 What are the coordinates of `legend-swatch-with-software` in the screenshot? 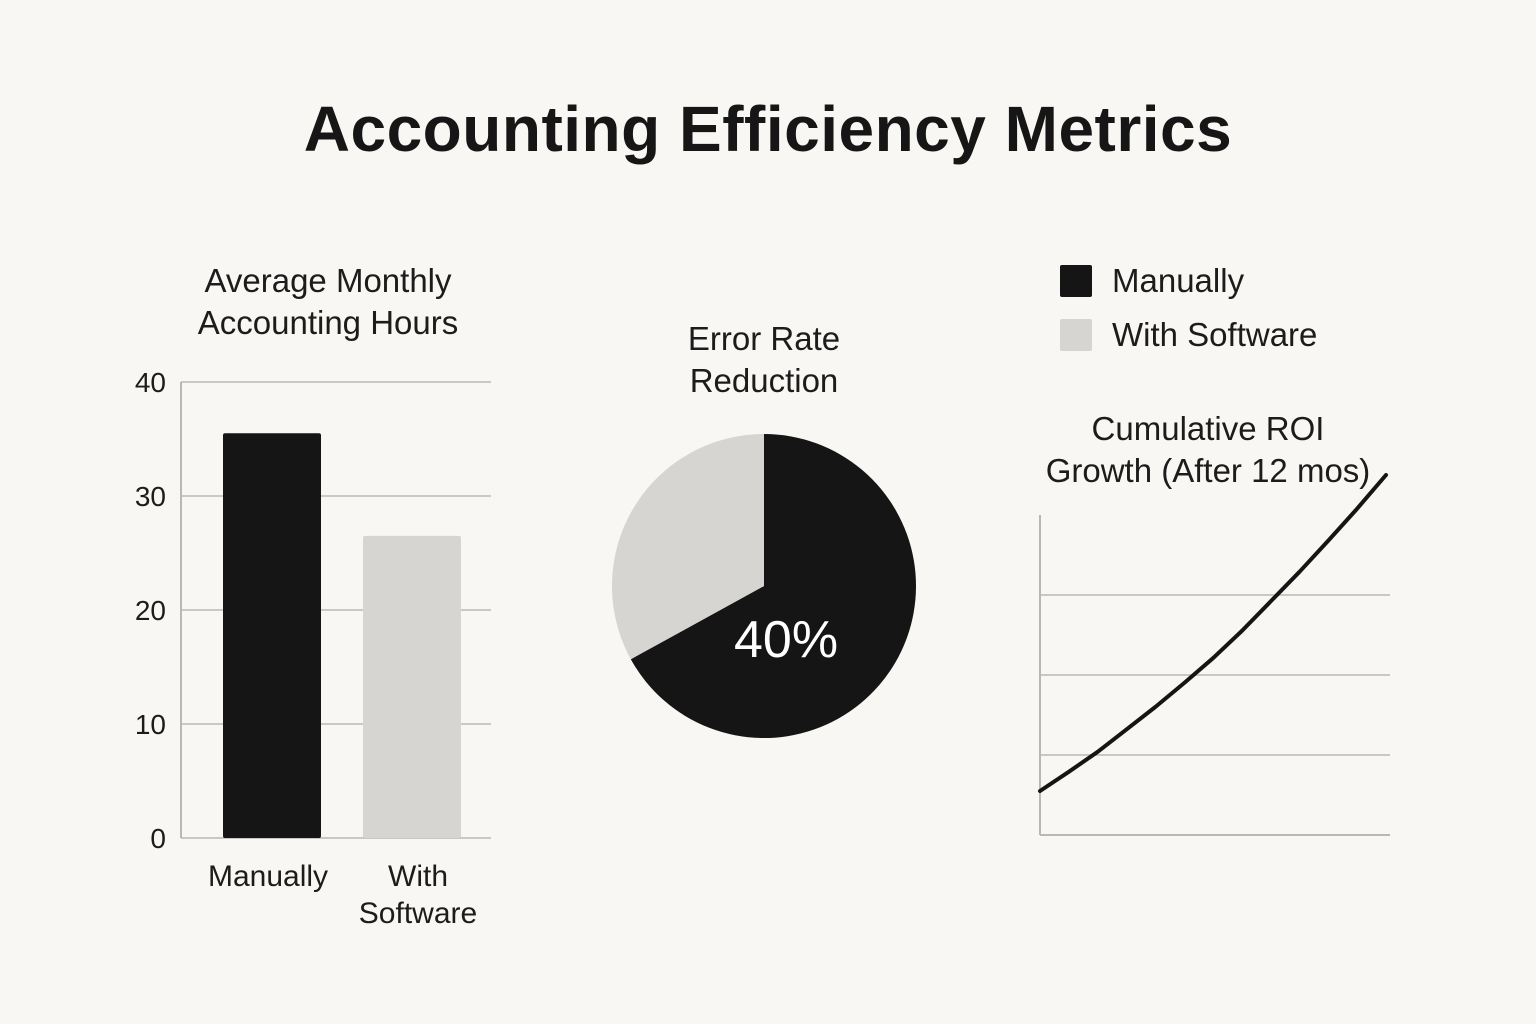 It's located at (1076, 335).